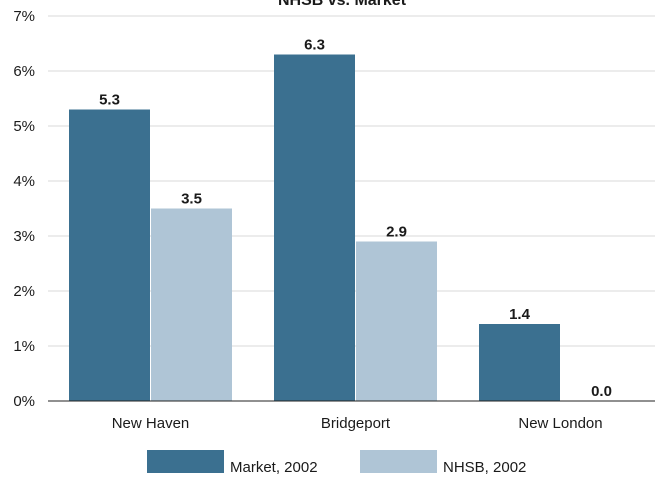  What do you see at coordinates (314, 45) in the screenshot?
I see `data-label: 6.3` at bounding box center [314, 45].